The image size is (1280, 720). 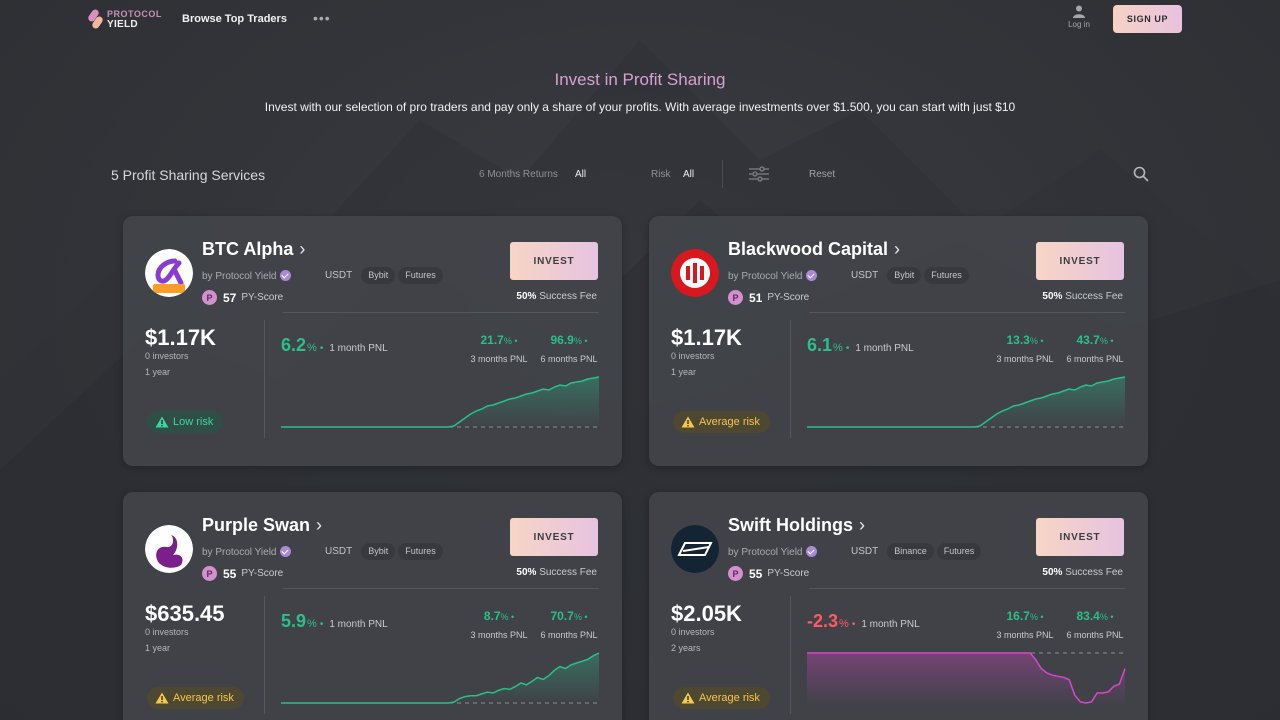 I want to click on strategy-age: 2 years, so click(x=686, y=648).